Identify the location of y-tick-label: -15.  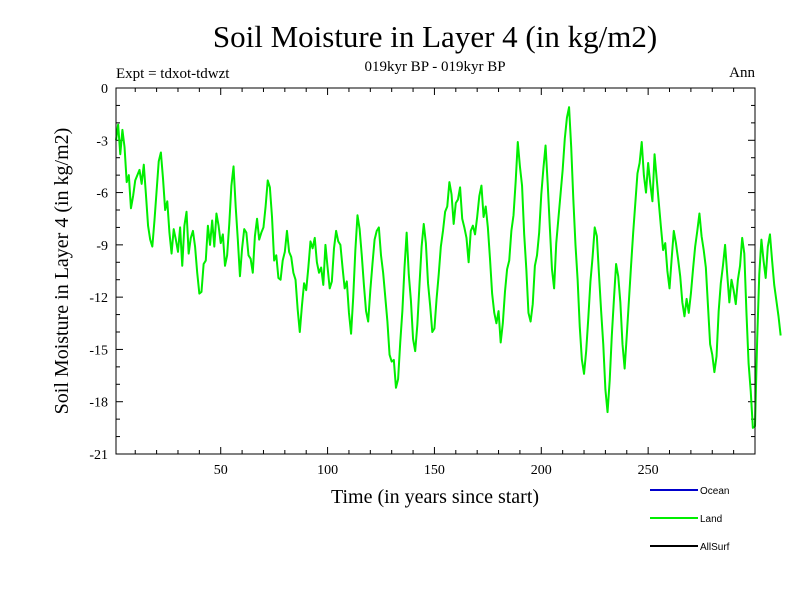
(98, 350).